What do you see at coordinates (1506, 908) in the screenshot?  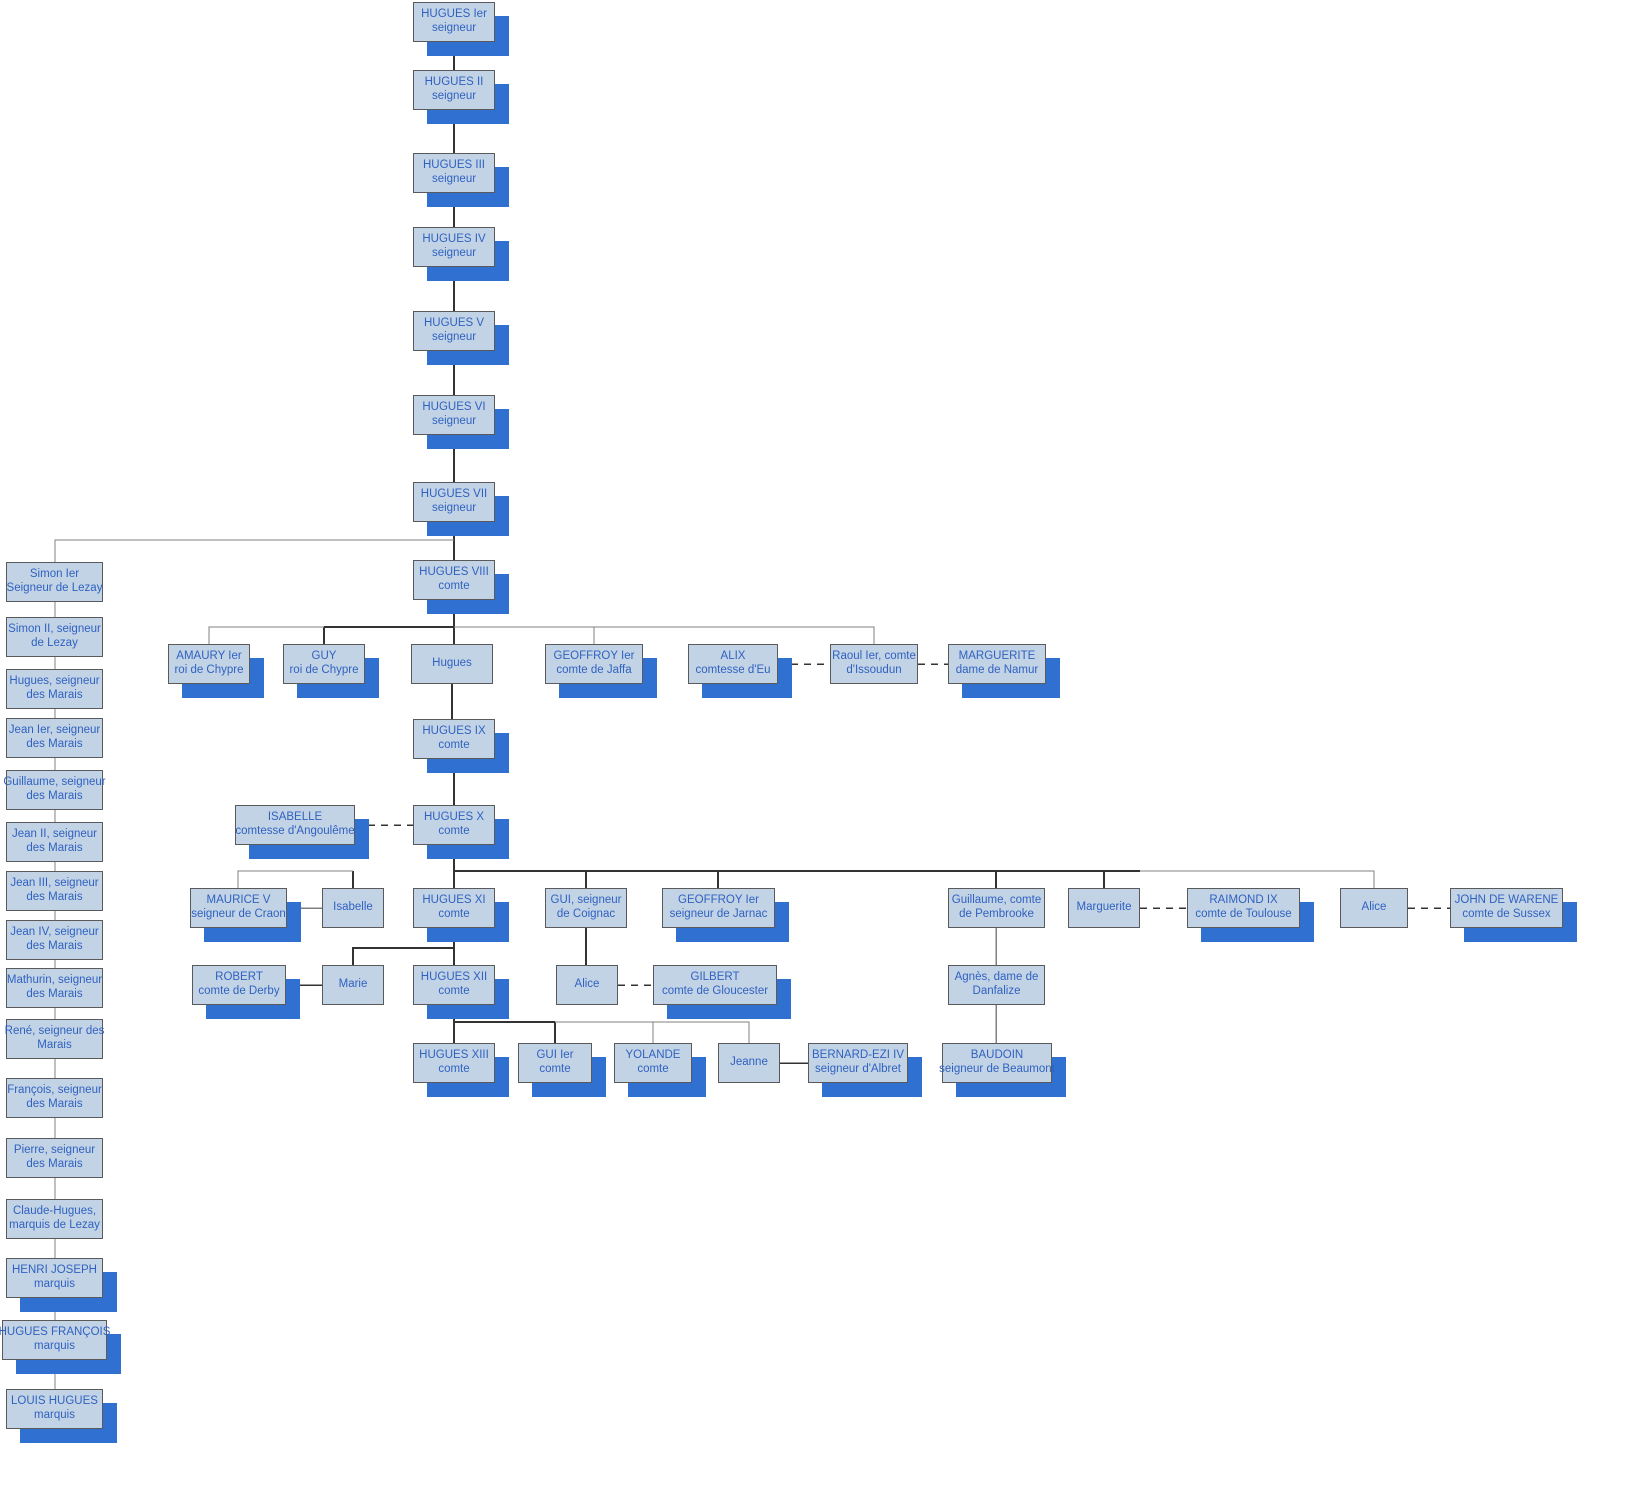 I see `person-node: JOHN DE WARENE comte de Sussex` at bounding box center [1506, 908].